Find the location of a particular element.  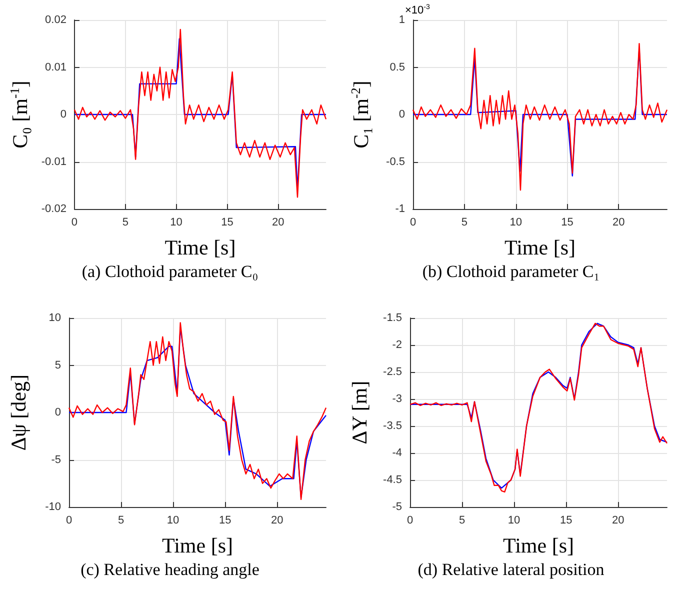

text: (c) Relative heading angle is located at coordinates (170, 569).